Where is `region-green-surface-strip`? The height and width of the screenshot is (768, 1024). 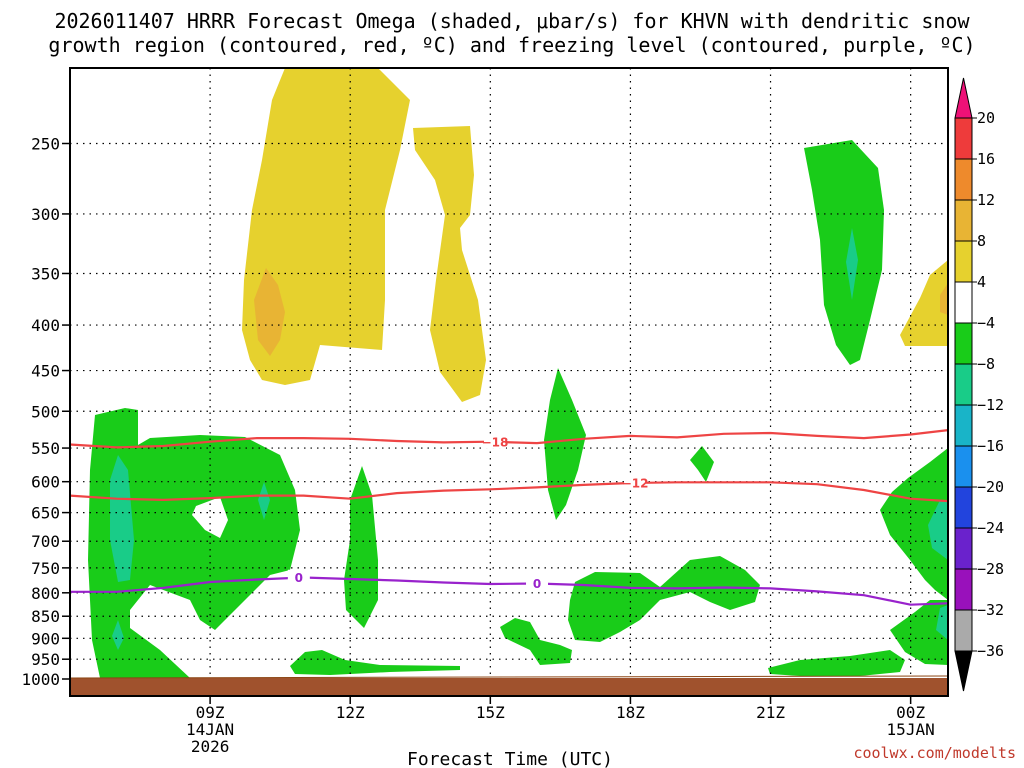
region-green-surface-strip is located at coordinates (375, 662).